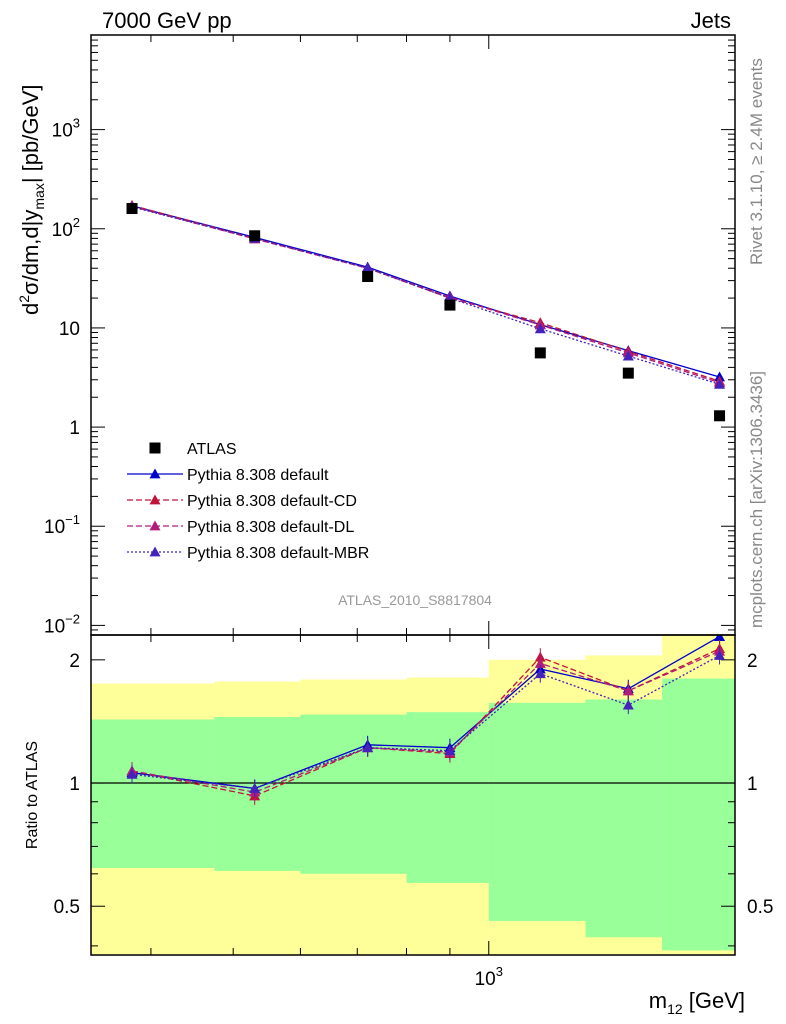  What do you see at coordinates (760, 907) in the screenshot?
I see `ratio-tick-label-right: 0.5` at bounding box center [760, 907].